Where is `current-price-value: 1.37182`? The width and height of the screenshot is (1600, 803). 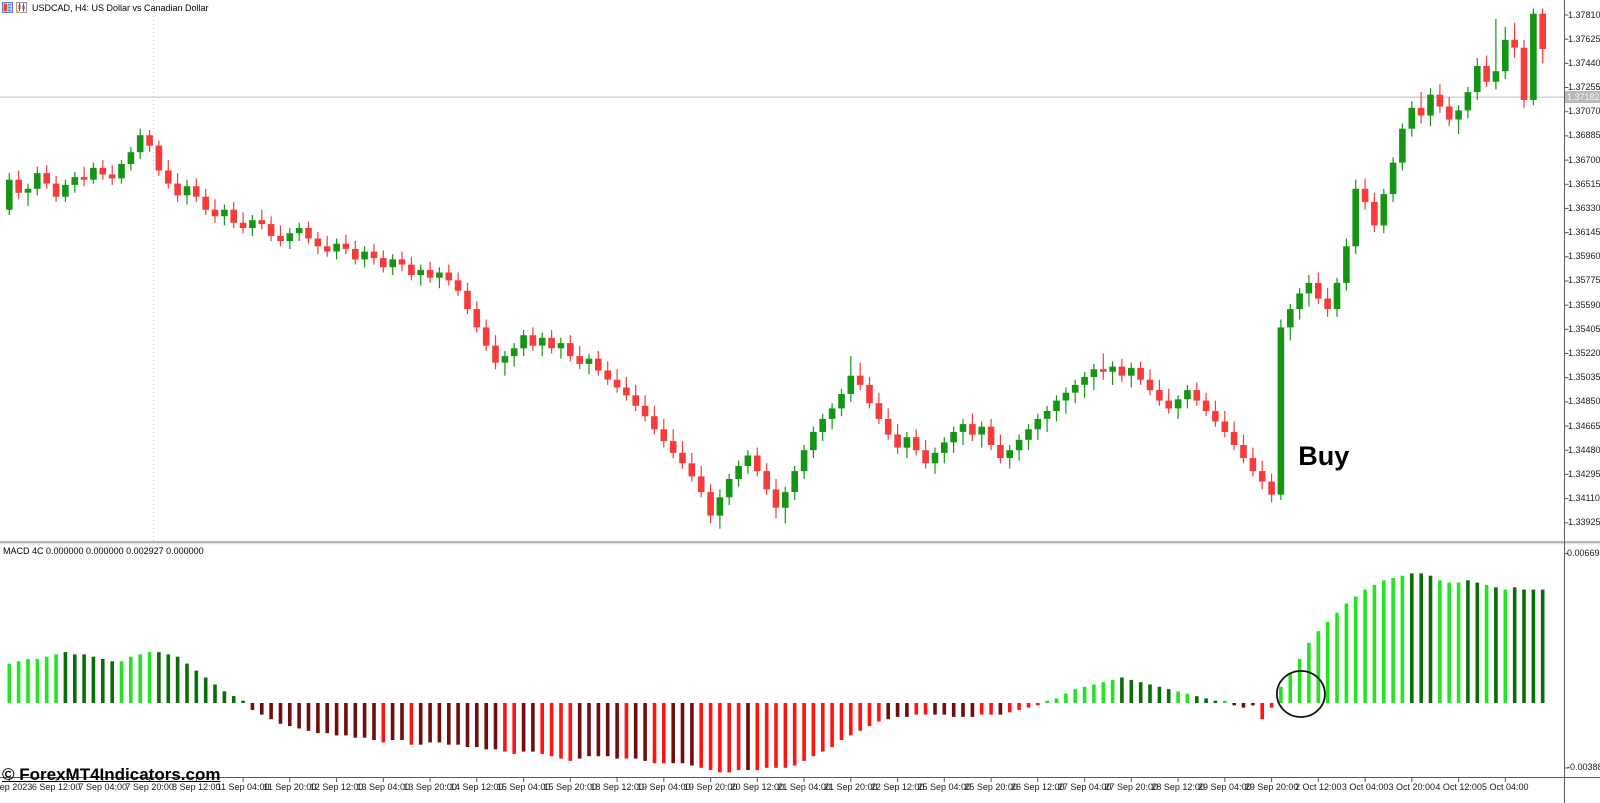 current-price-value: 1.37182 is located at coordinates (1583, 97).